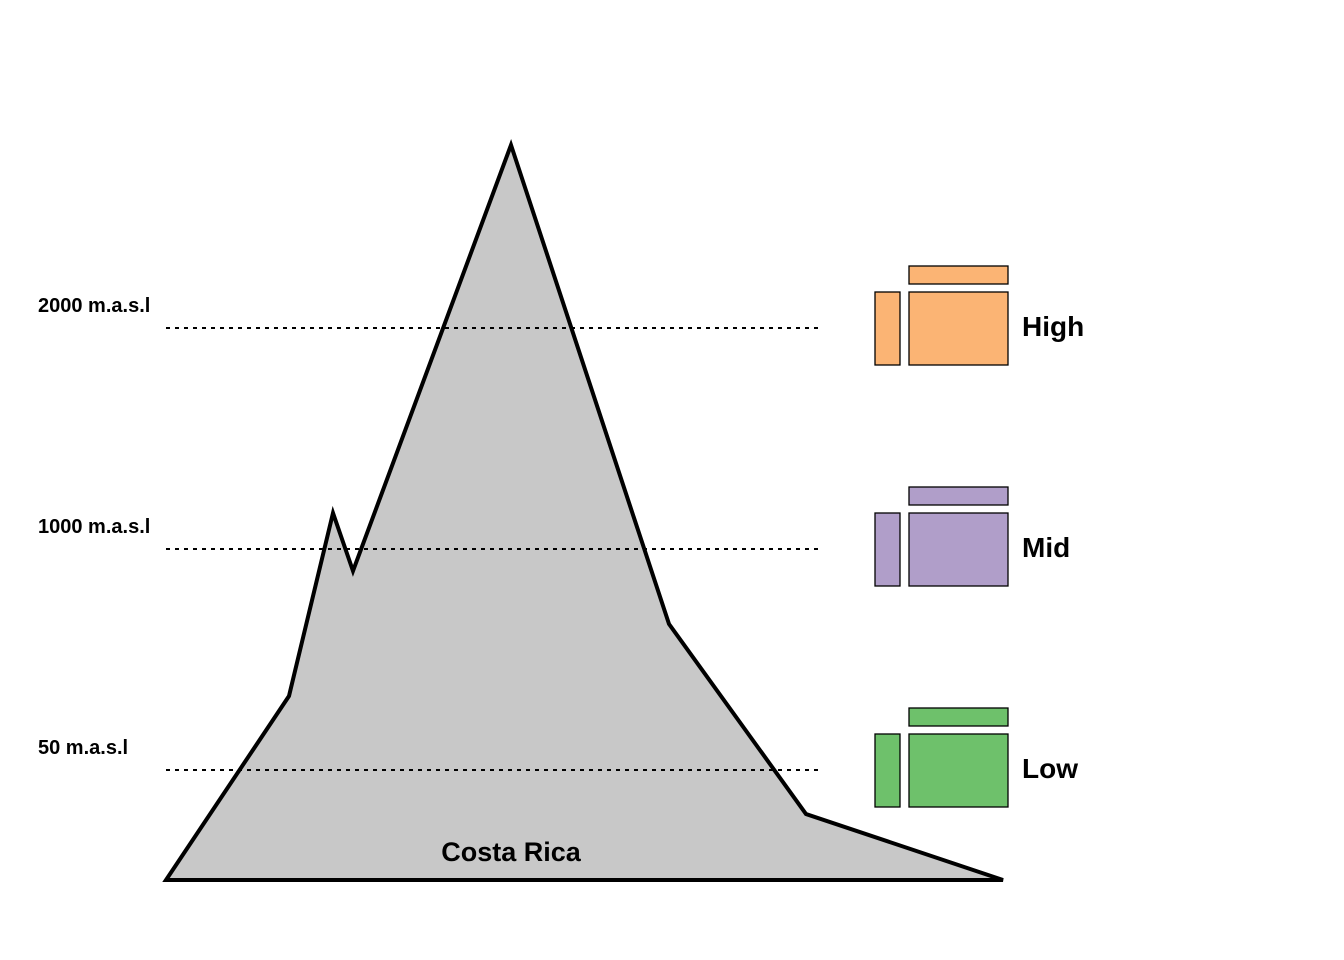 The height and width of the screenshot is (960, 1344). Describe the element at coordinates (887, 549) in the screenshot. I see `zone-icon-mid-side-bar` at that location.